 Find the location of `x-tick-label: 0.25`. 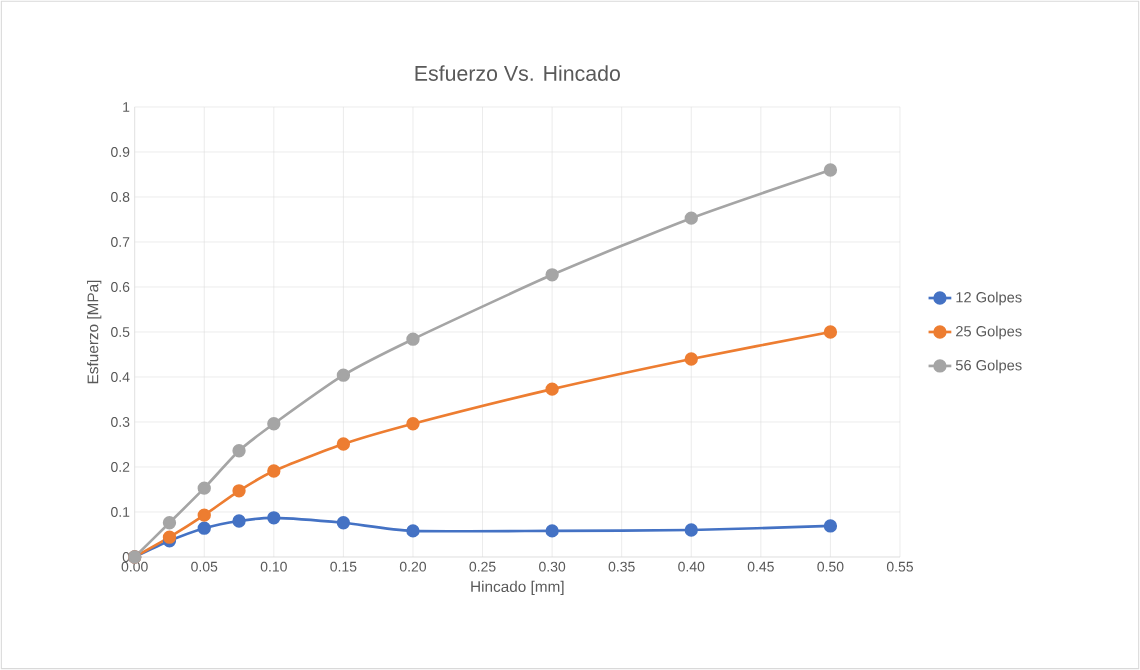

x-tick-label: 0.25 is located at coordinates (482, 566).